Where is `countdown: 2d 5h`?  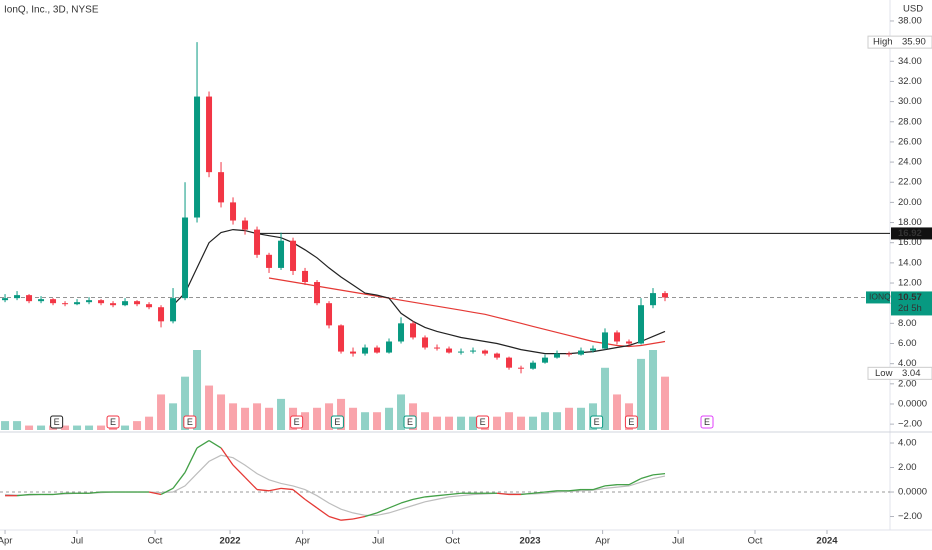
countdown: 2d 5h is located at coordinates (910, 308).